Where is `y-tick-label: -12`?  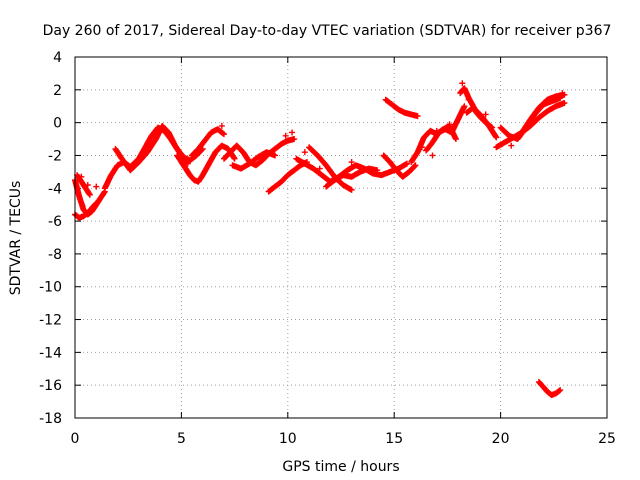 y-tick-label: -12 is located at coordinates (50, 321).